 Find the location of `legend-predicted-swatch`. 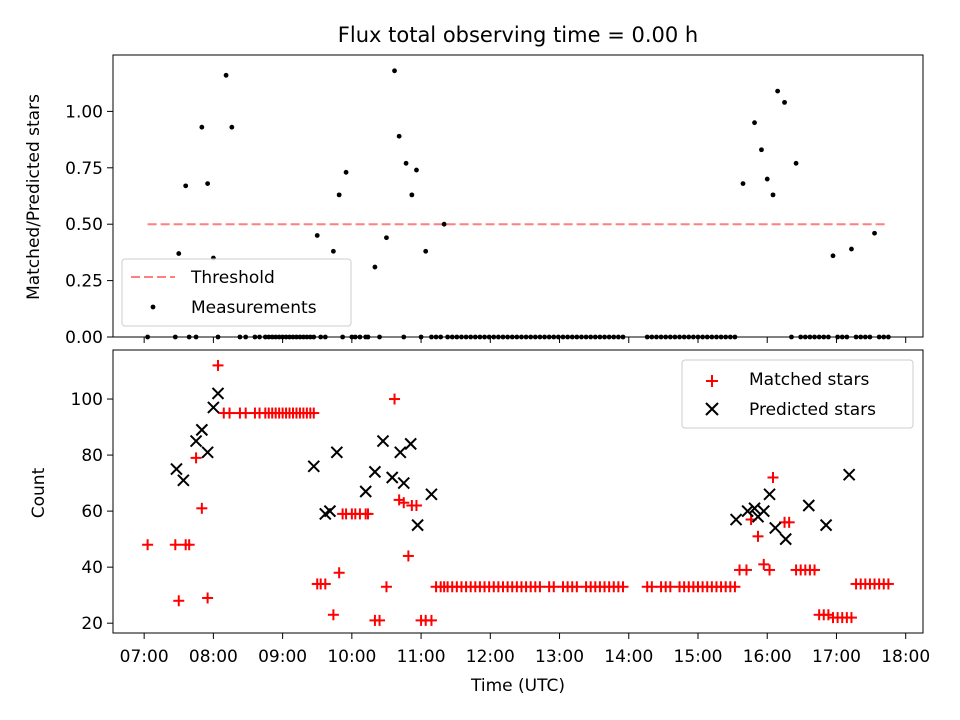

legend-predicted-swatch is located at coordinates (712, 409).